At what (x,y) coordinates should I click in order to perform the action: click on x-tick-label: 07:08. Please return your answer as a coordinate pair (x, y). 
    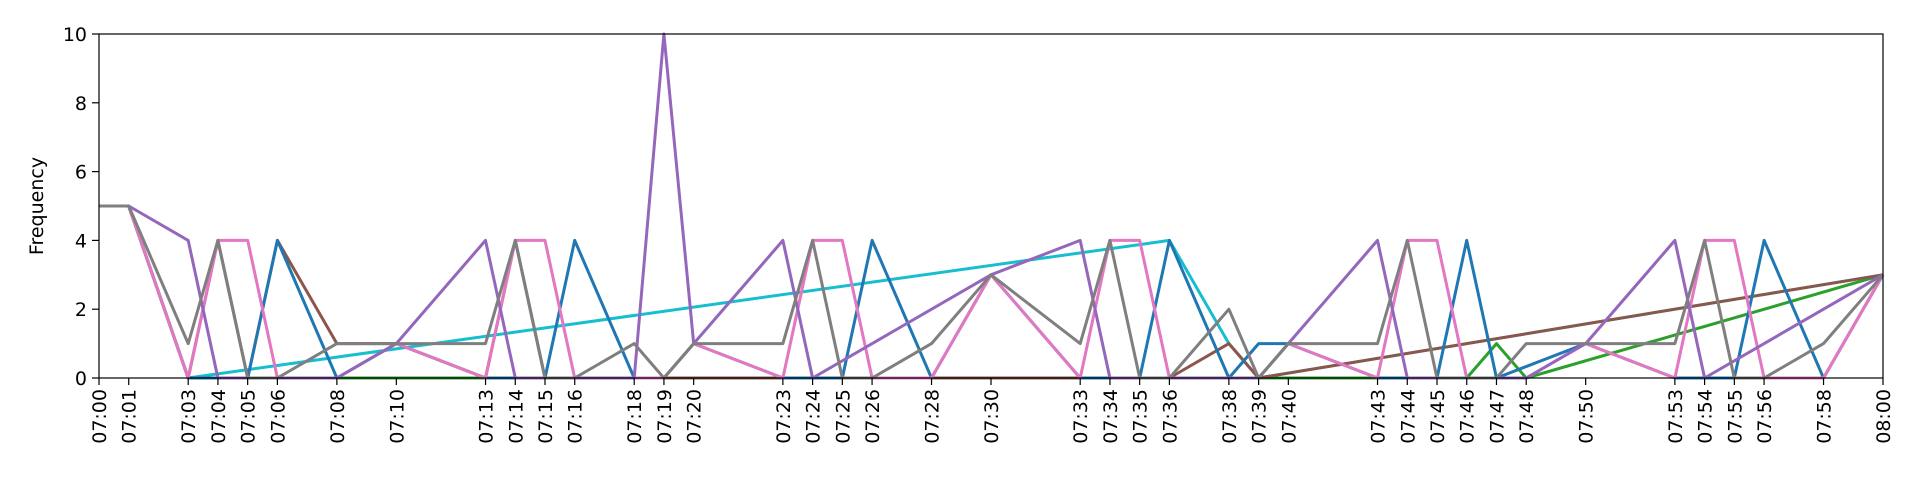
    Looking at the image, I should click on (338, 416).